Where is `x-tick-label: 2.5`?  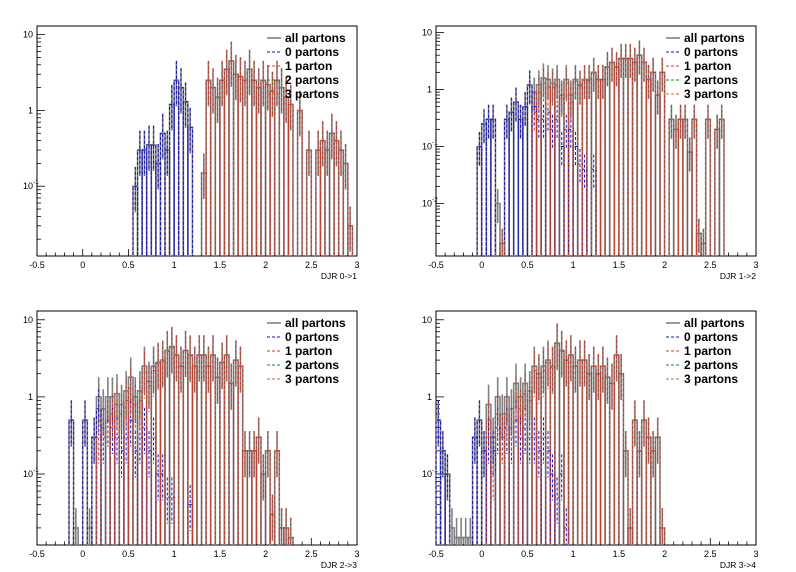
x-tick-label: 2.5 is located at coordinates (710, 265).